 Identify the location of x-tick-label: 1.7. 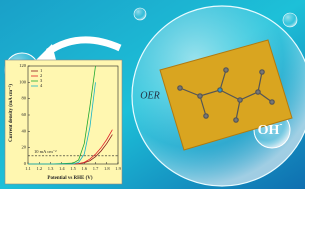
(96, 168).